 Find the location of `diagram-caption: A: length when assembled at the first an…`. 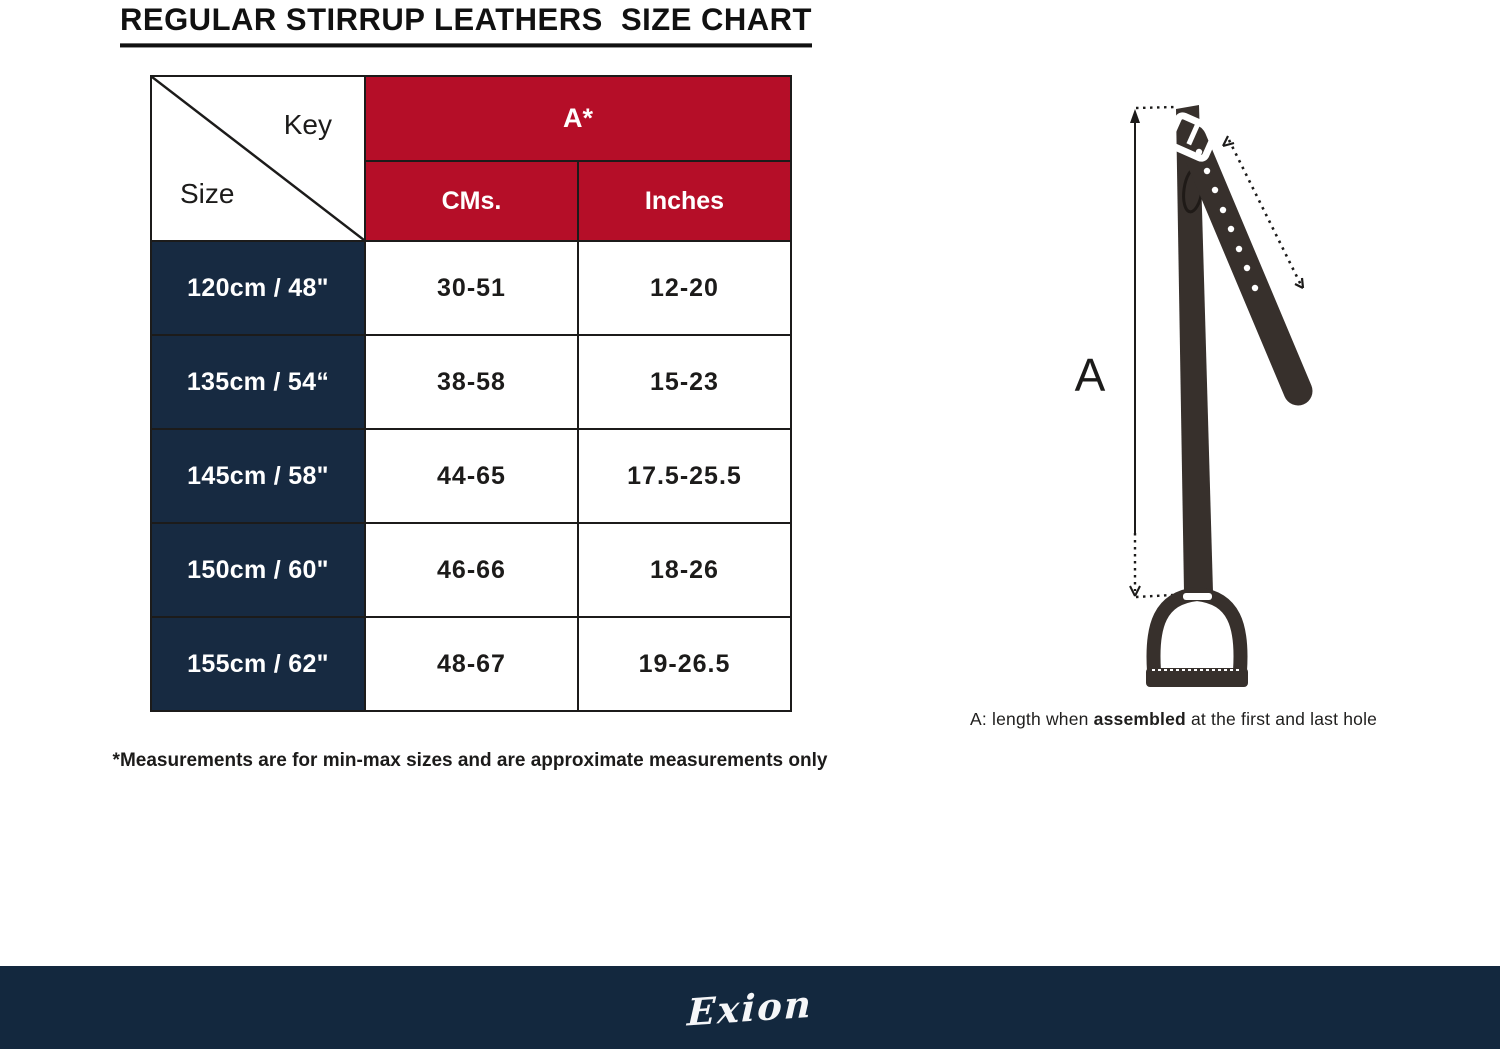

diagram-caption: A: length when assembled at the first an… is located at coordinates (1185, 719).